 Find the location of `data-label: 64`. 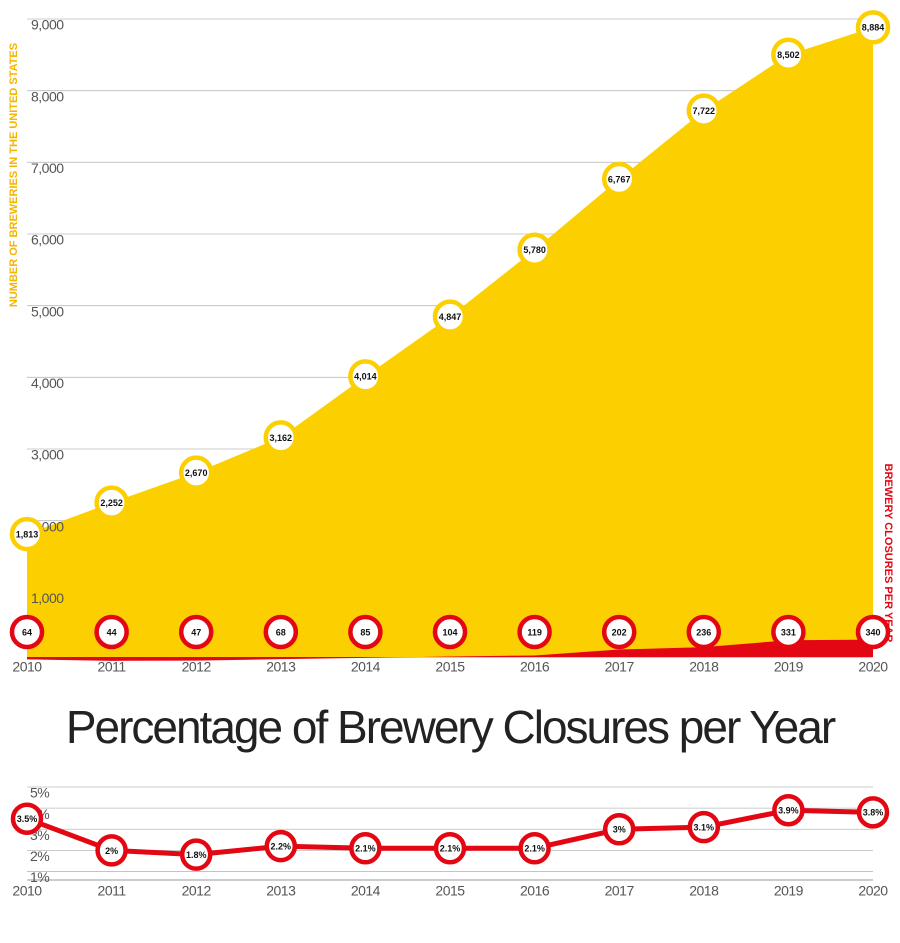

data-label: 64 is located at coordinates (27, 632).